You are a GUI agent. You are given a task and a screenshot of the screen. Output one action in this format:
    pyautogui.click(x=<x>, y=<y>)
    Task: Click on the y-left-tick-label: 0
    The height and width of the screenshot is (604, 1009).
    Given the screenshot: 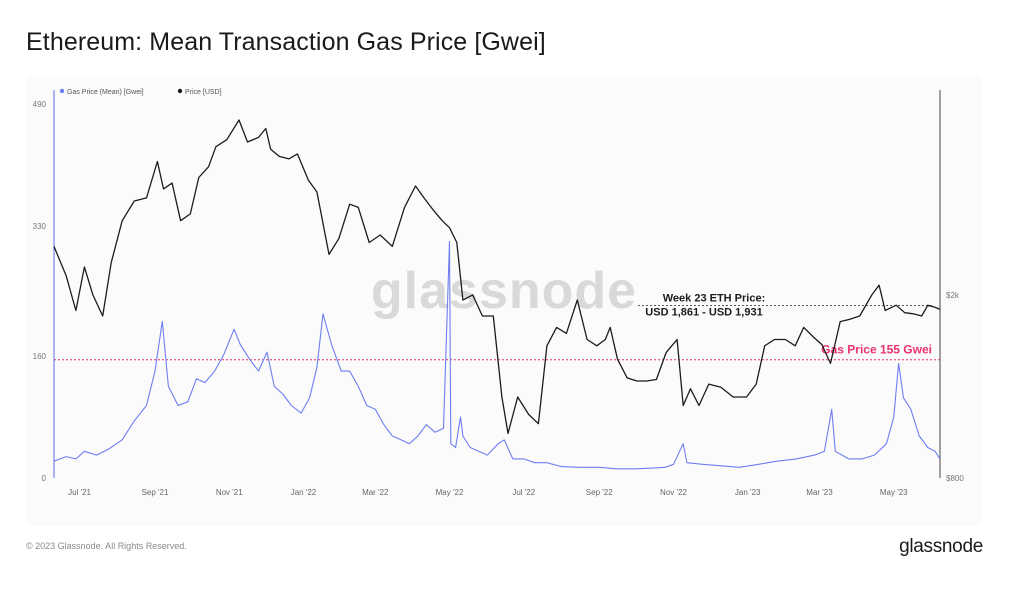 What is the action you would take?
    pyautogui.click(x=44, y=478)
    